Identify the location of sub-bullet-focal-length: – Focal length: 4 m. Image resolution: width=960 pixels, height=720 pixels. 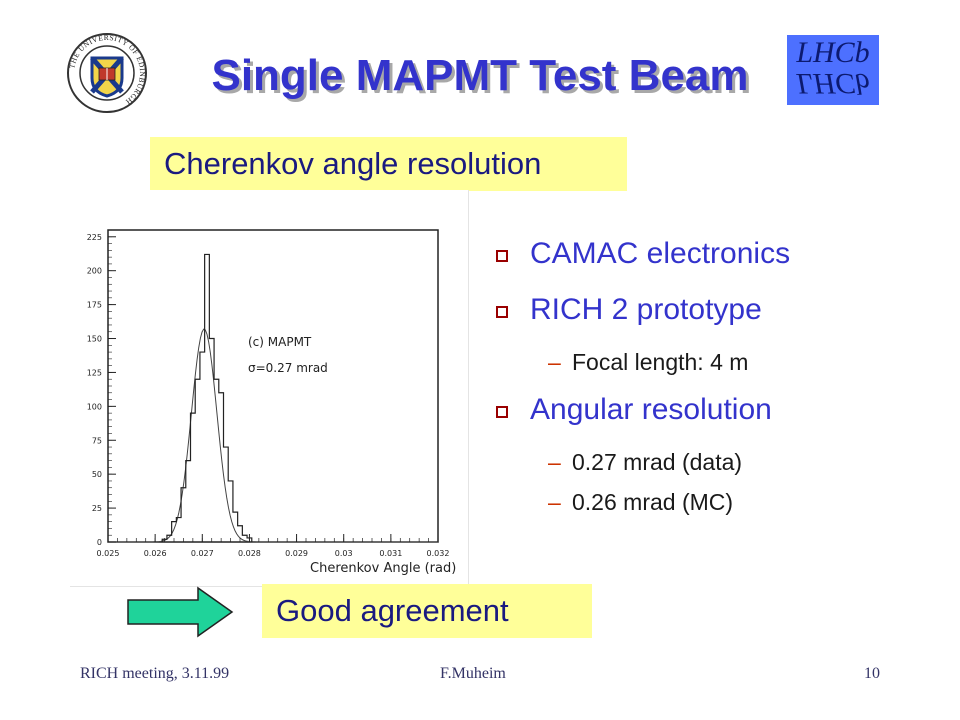
(648, 362).